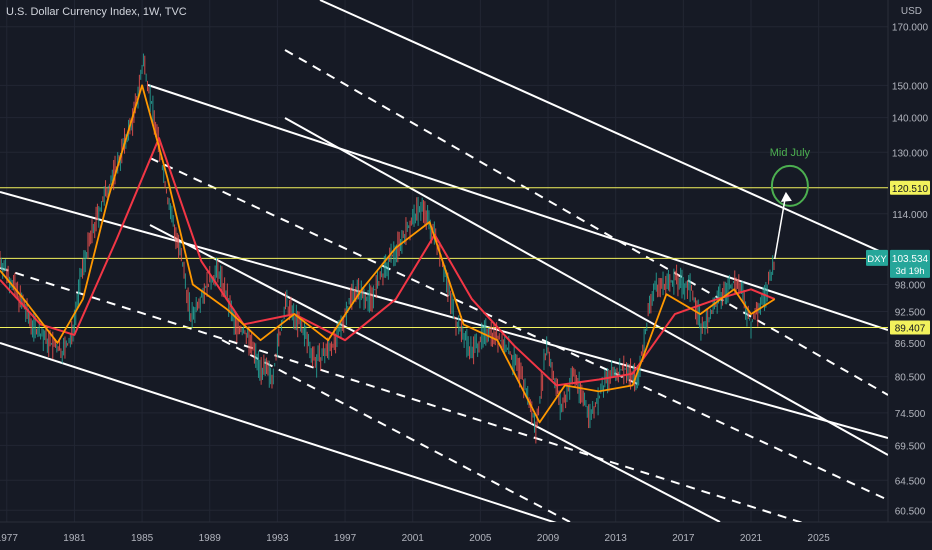 This screenshot has width=932, height=550. What do you see at coordinates (480, 538) in the screenshot?
I see `x-tick-label: 2005` at bounding box center [480, 538].